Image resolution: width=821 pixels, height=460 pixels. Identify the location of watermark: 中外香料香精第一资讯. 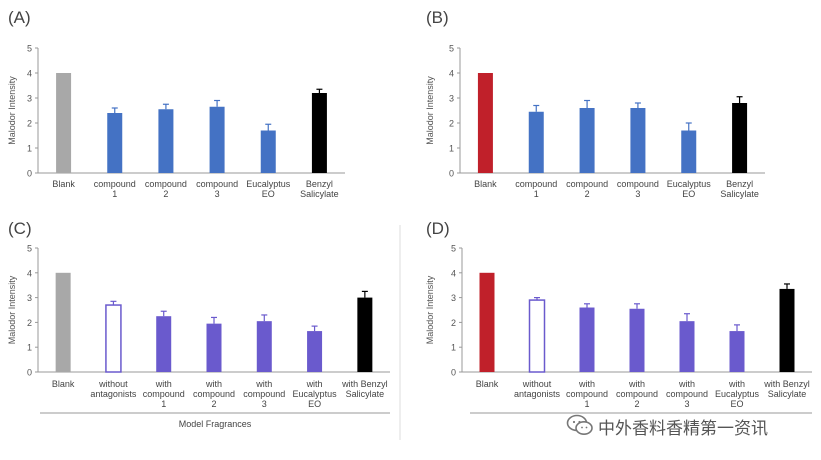
(687, 425).